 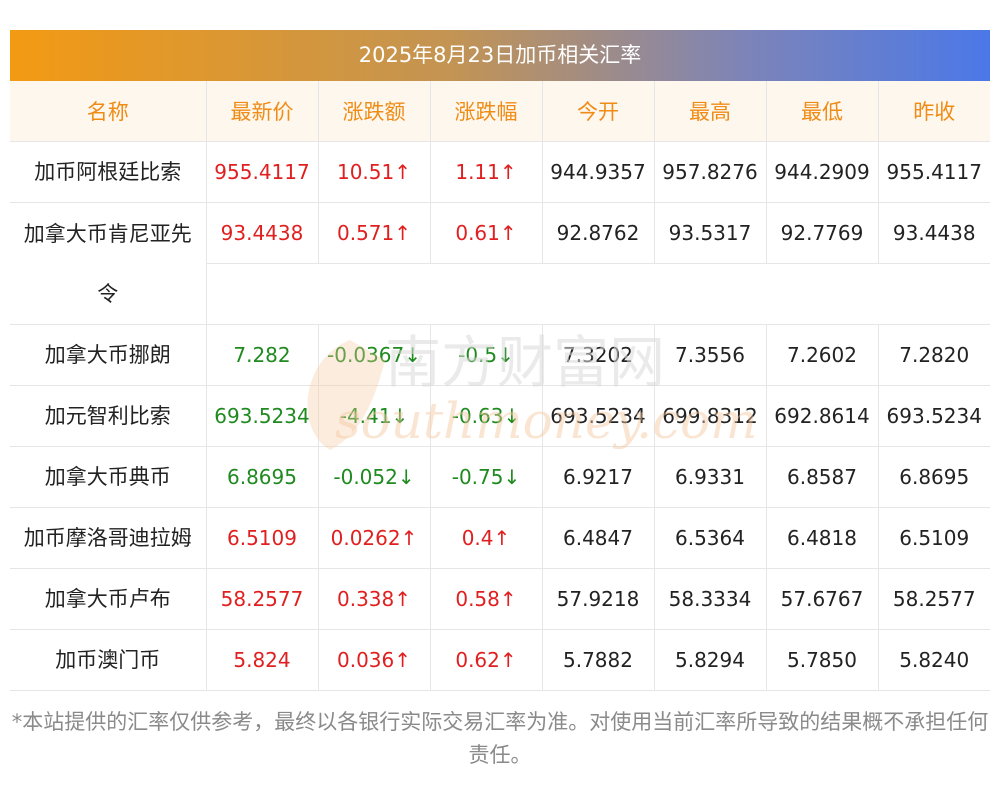 What do you see at coordinates (934, 599) in the screenshot?
I see `prev-close: 58.2577` at bounding box center [934, 599].